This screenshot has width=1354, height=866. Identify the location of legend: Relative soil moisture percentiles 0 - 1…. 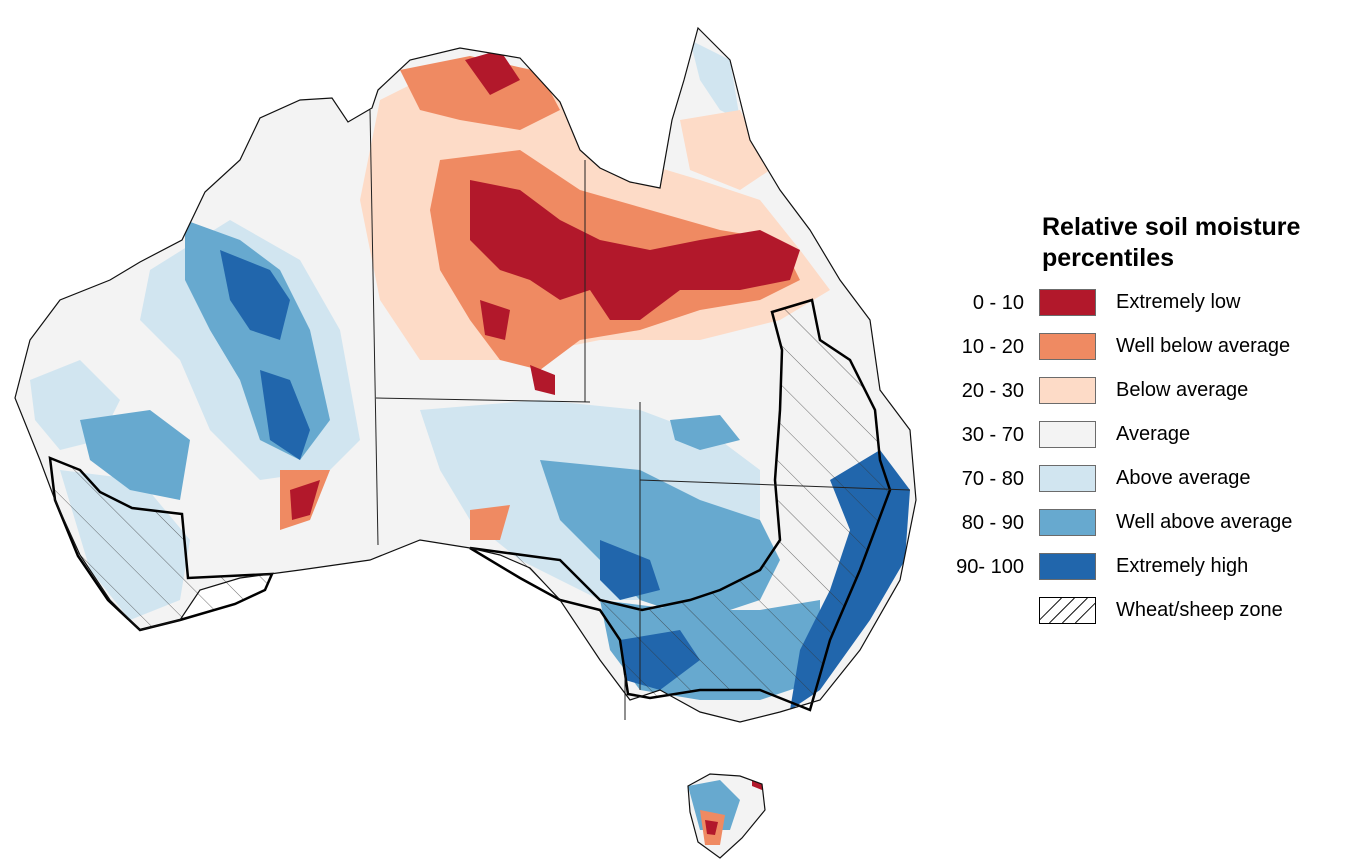
(1146, 423).